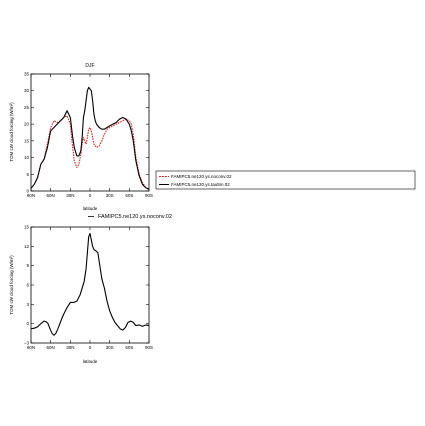 This screenshot has height=426, width=425. I want to click on top-y-tick-label: 35, so click(27, 74).